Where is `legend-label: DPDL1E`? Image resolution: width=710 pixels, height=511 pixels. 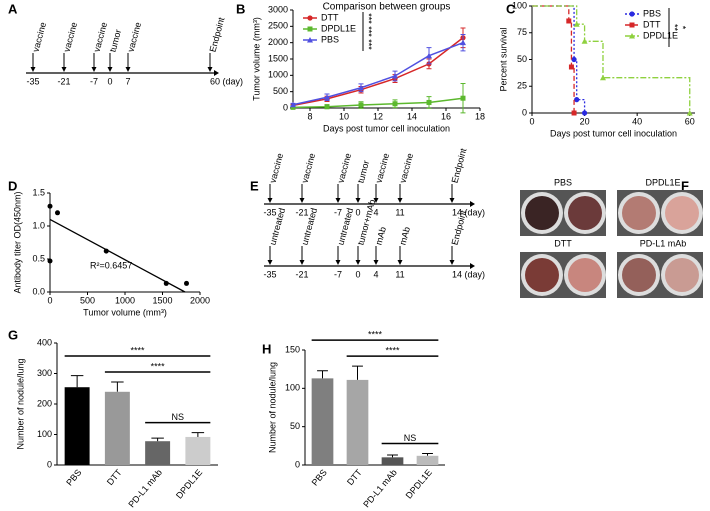 legend-label: DPDL1E is located at coordinates (338, 28).